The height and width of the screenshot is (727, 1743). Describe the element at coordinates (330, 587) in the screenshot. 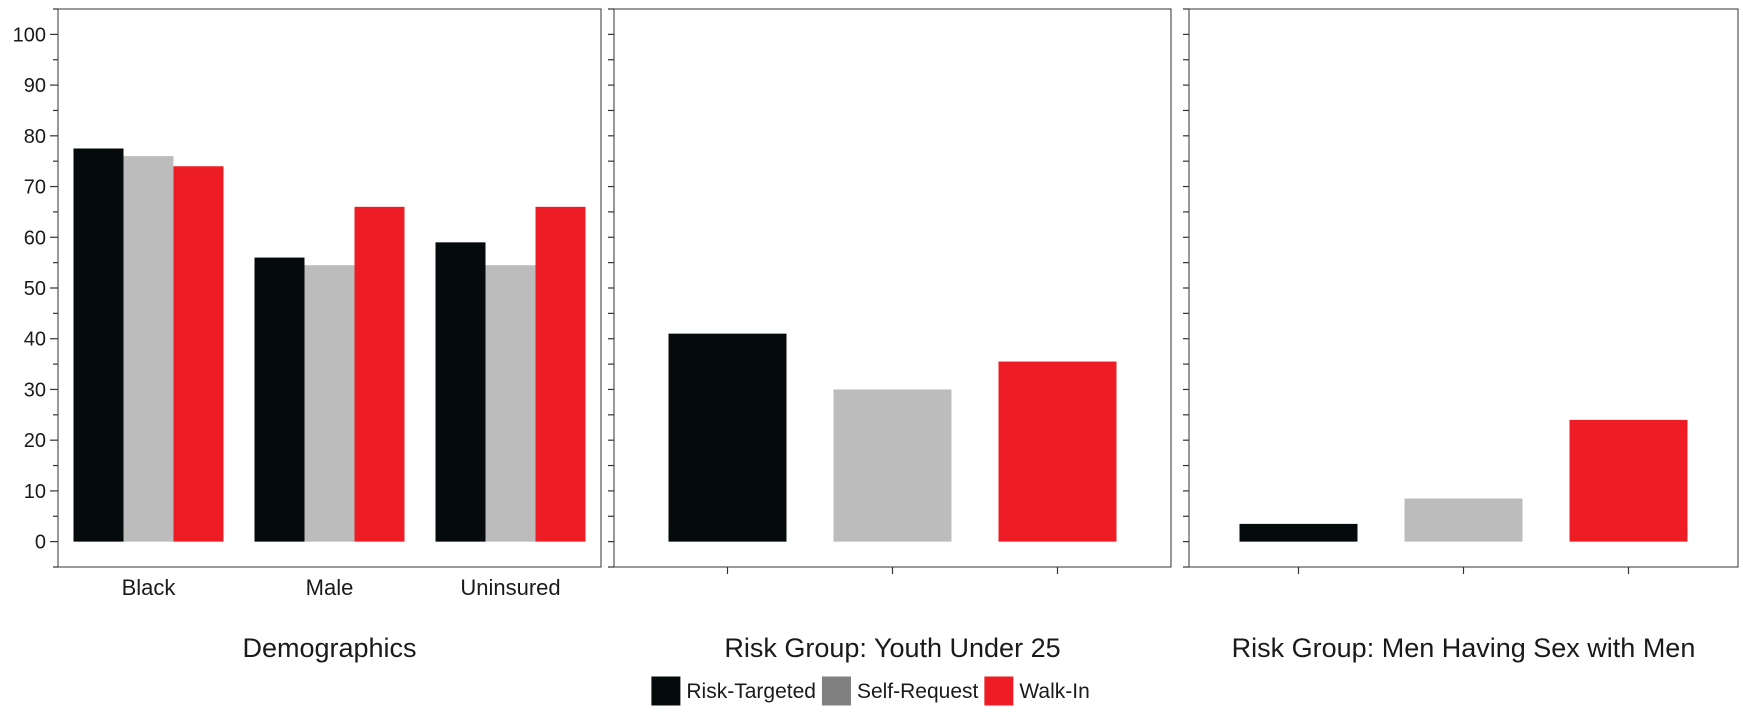

I see `x-tick-label: Male` at that location.